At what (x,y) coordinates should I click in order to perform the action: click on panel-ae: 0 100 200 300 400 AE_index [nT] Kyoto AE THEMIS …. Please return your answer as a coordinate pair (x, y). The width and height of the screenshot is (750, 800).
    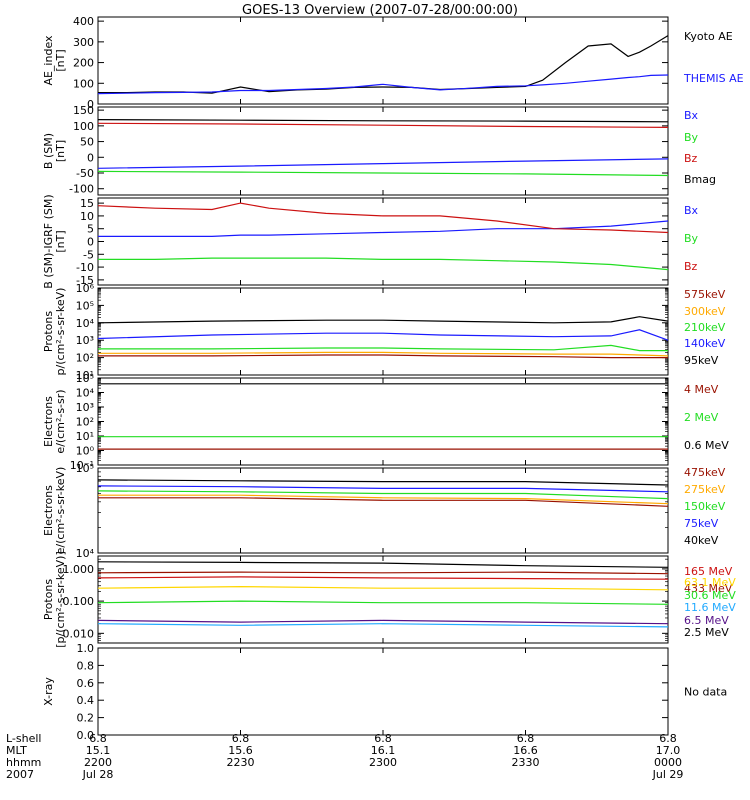
    Looking at the image, I should click on (393, 63).